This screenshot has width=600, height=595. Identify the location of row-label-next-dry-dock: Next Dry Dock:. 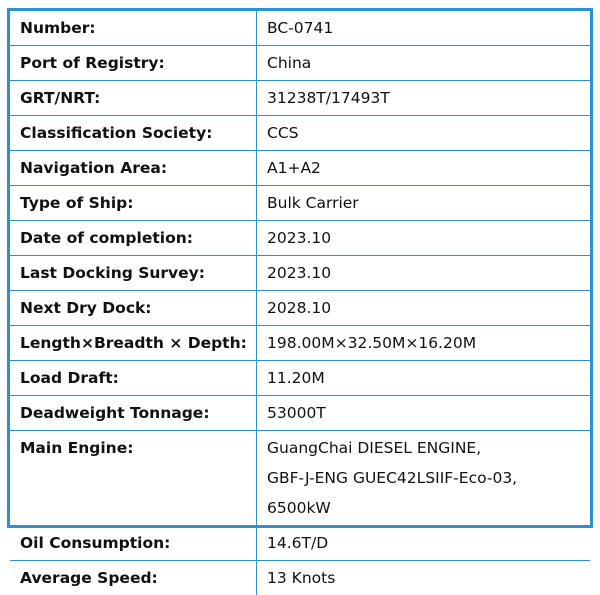
(133, 308).